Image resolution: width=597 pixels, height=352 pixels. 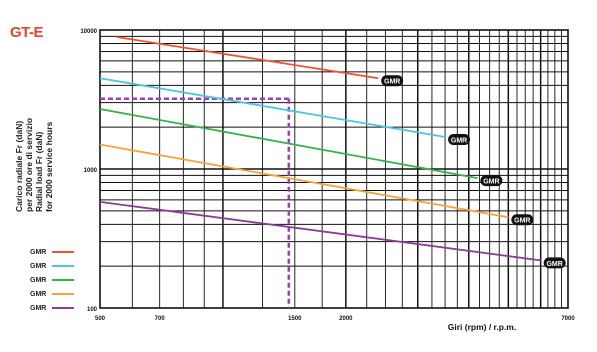 I want to click on chart-title: GT-E, so click(x=27, y=32).